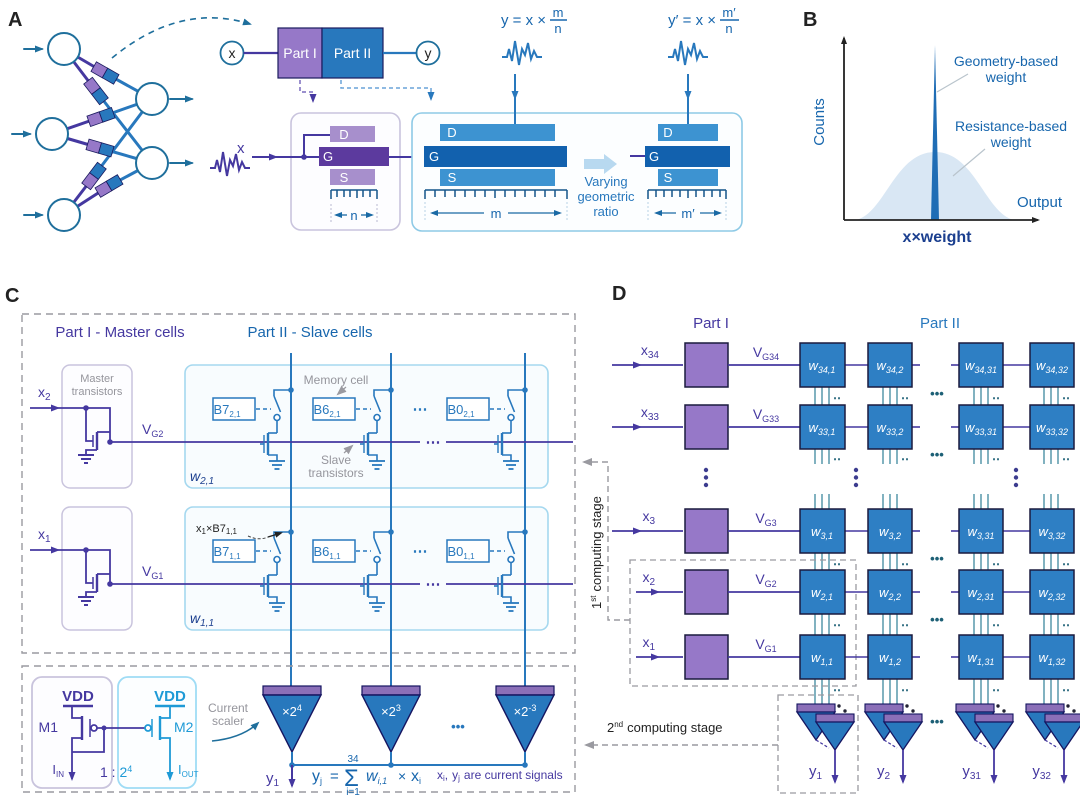 The width and height of the screenshot is (1080, 798). Describe the element at coordinates (97, 379) in the screenshot. I see `master-transistors-line1: Master` at that location.